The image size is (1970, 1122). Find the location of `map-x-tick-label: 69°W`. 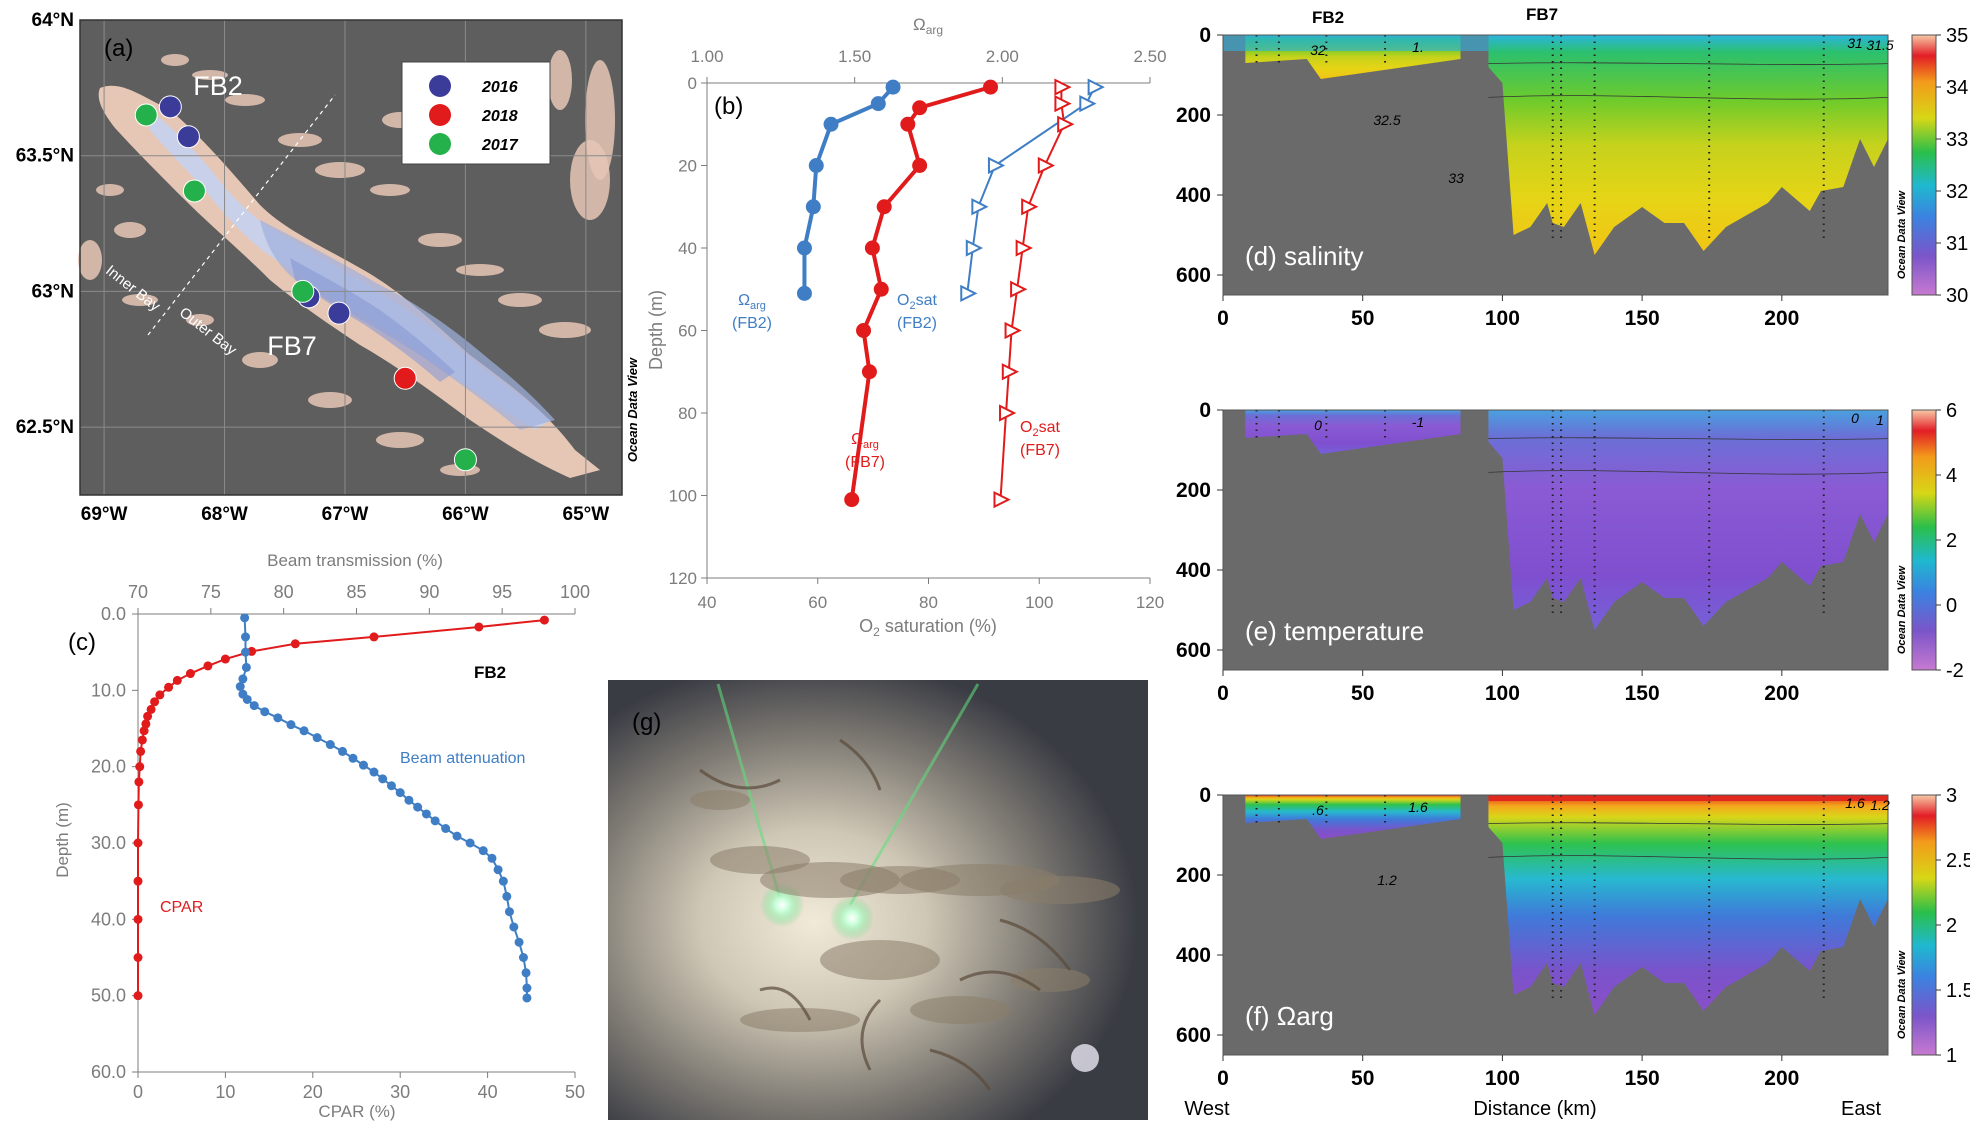

map-x-tick-label: 69°W is located at coordinates (104, 514).